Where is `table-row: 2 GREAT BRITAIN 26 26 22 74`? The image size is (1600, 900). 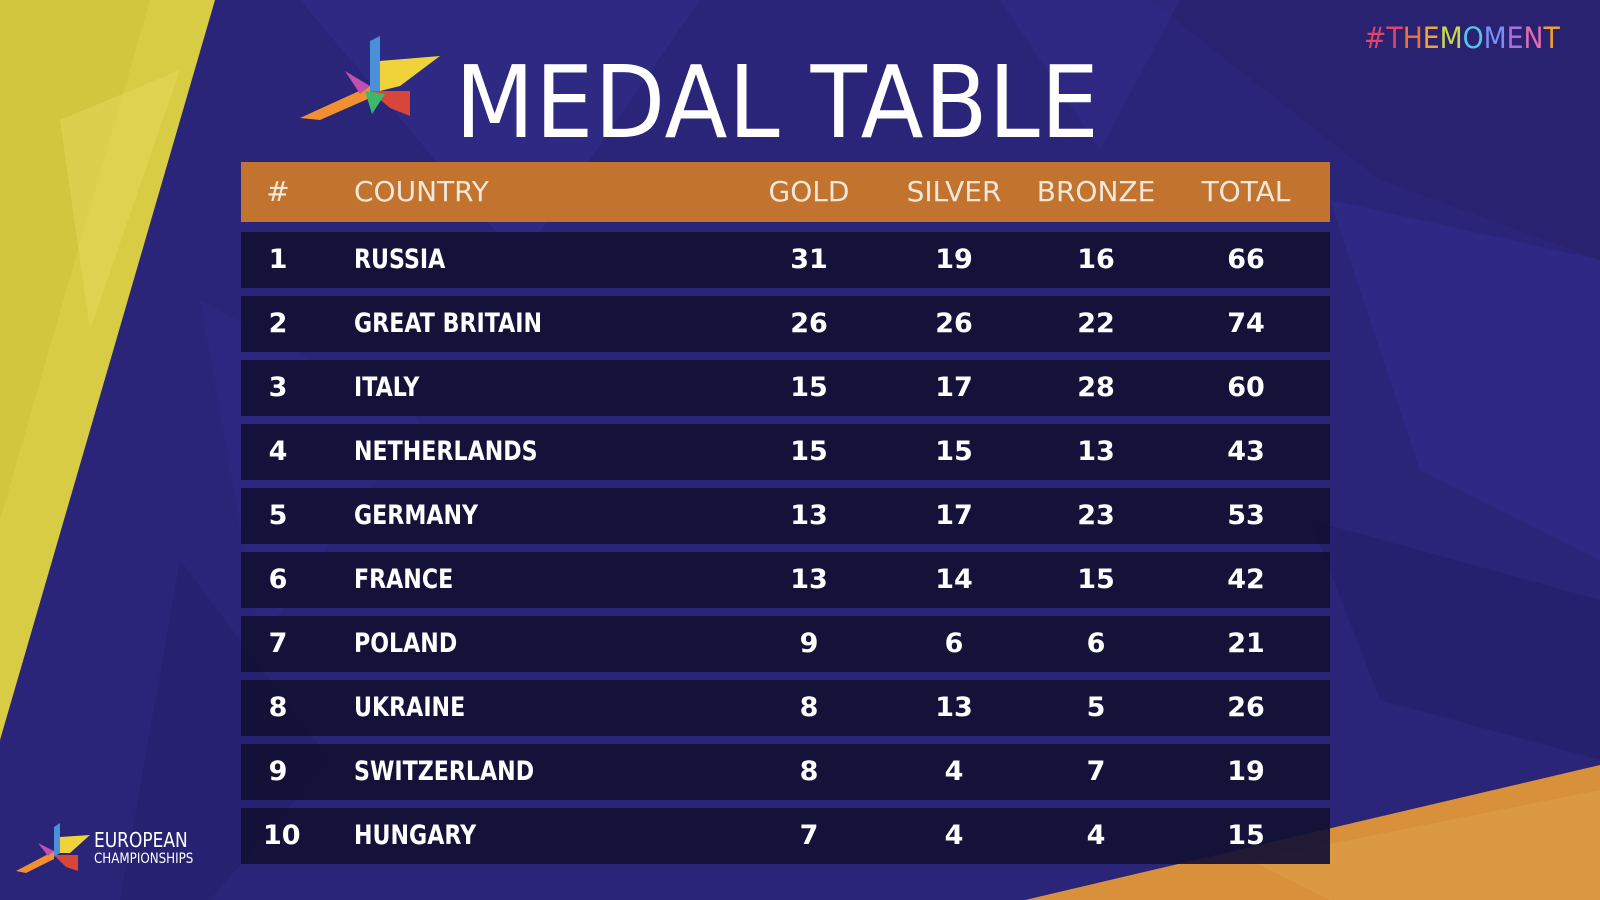
table-row: 2 GREAT BRITAIN 26 26 22 74 is located at coordinates (785, 324).